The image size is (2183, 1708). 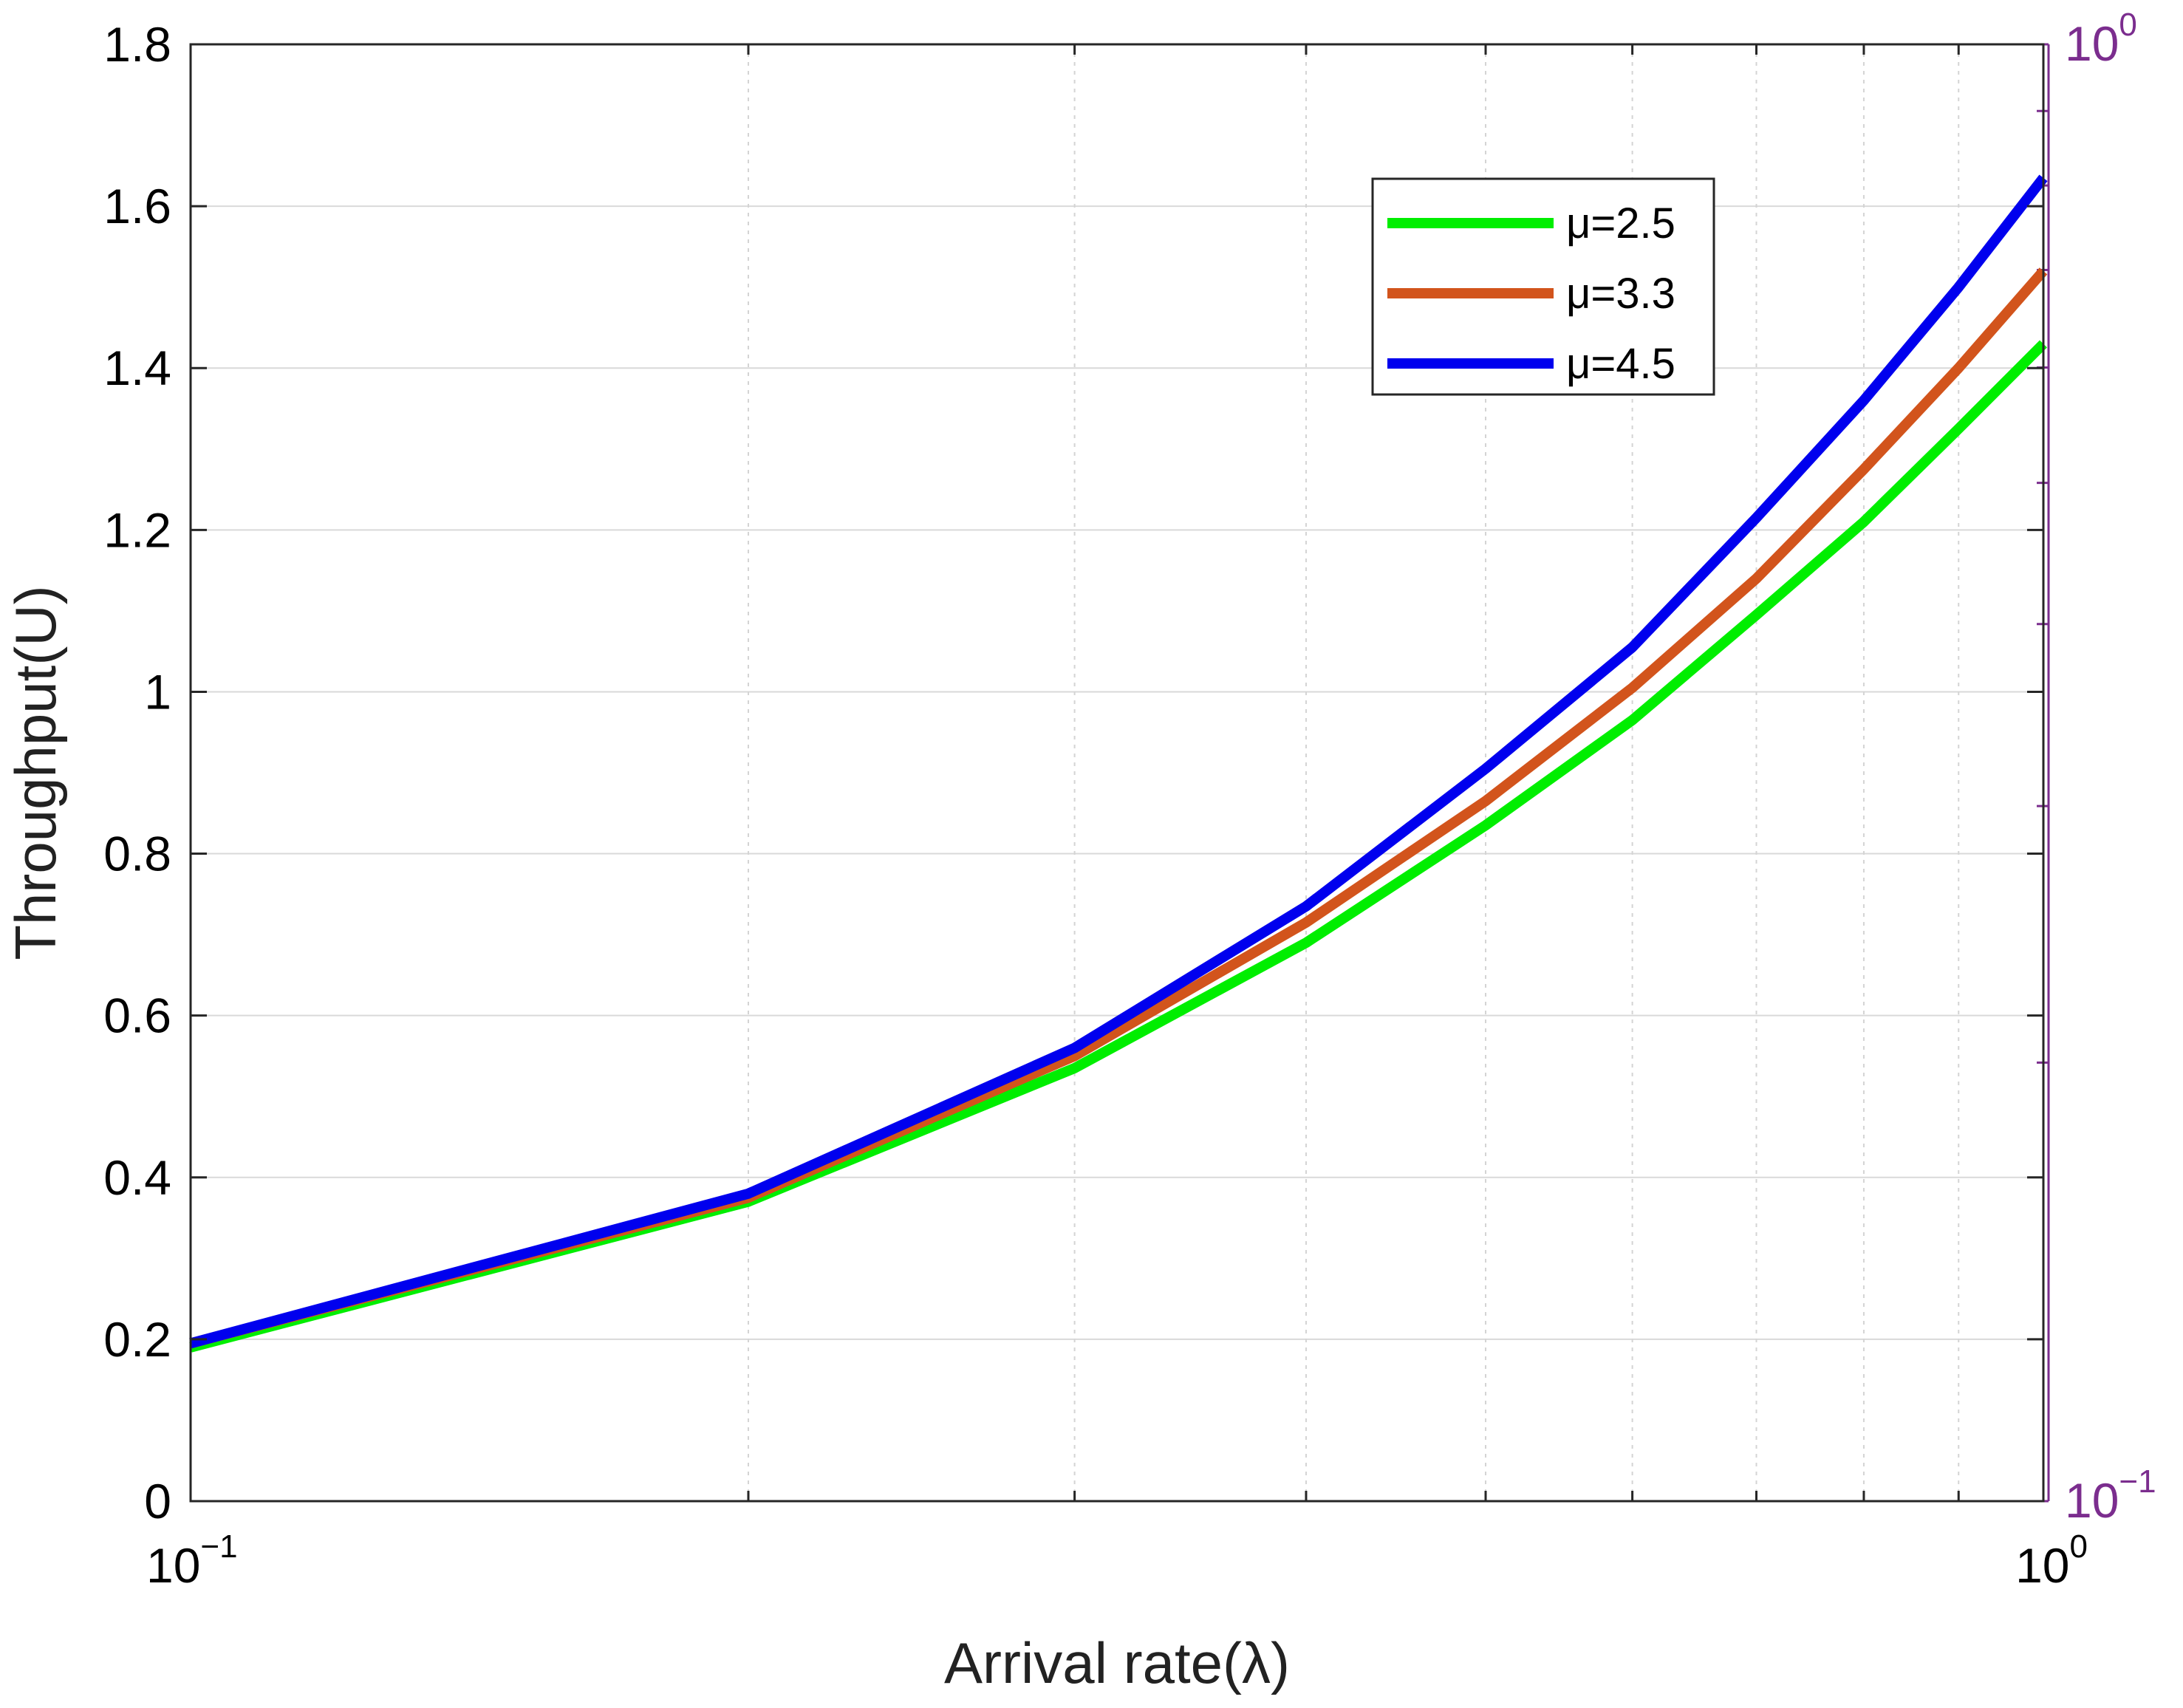 What do you see at coordinates (137, 206) in the screenshot?
I see `y-tick-label: 1.6` at bounding box center [137, 206].